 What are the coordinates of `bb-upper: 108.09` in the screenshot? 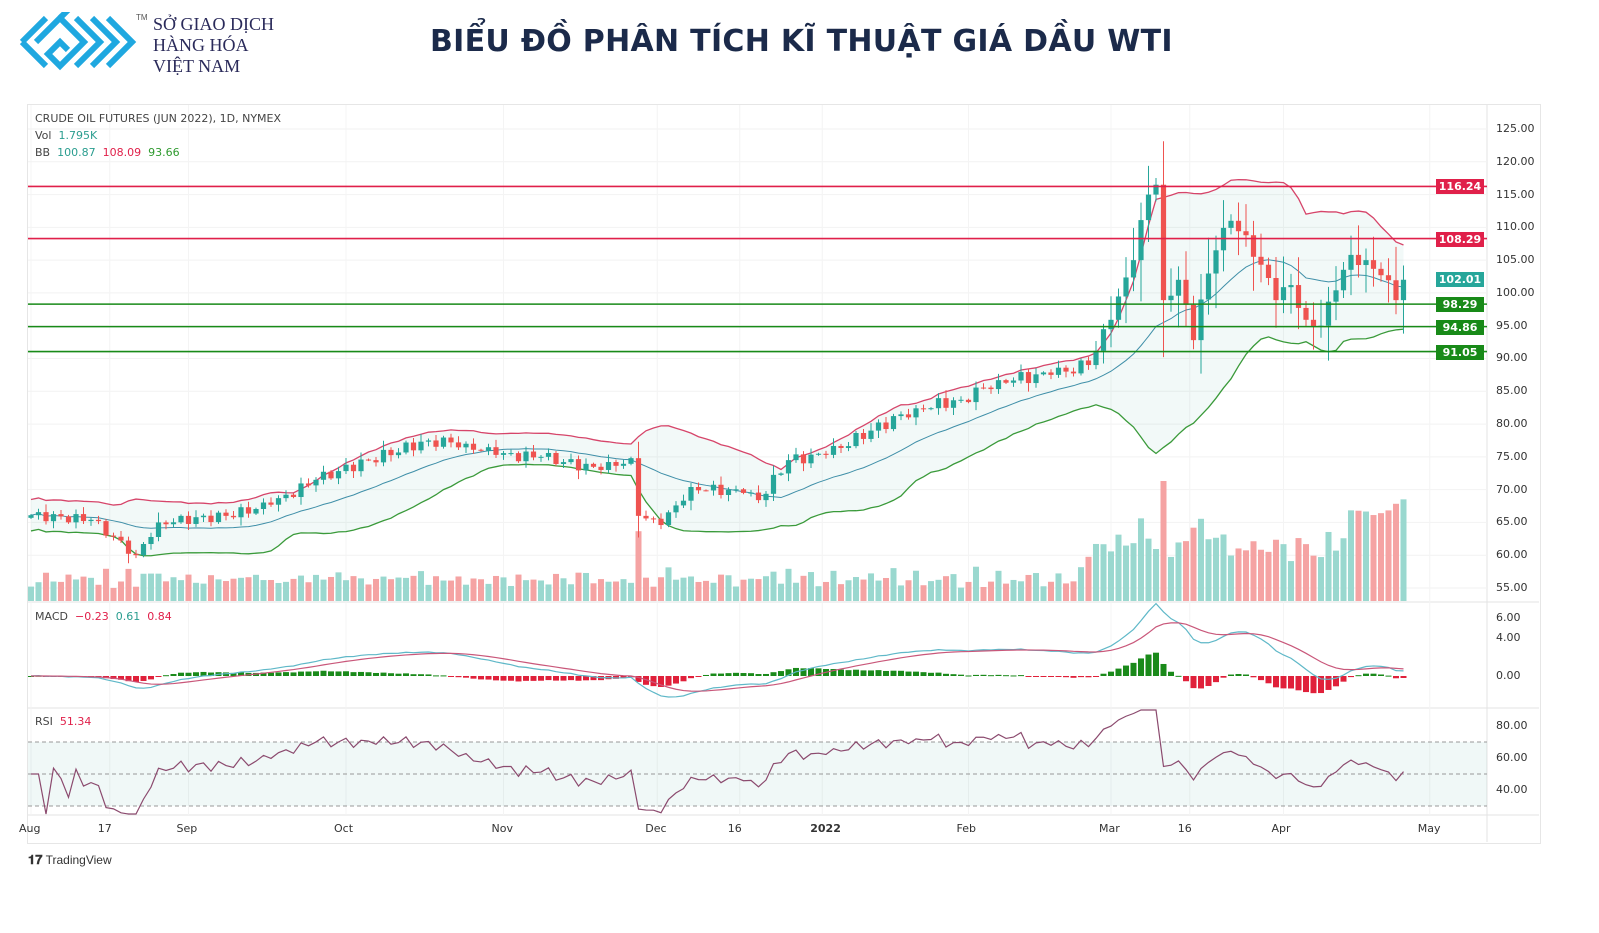 It's located at (122, 152).